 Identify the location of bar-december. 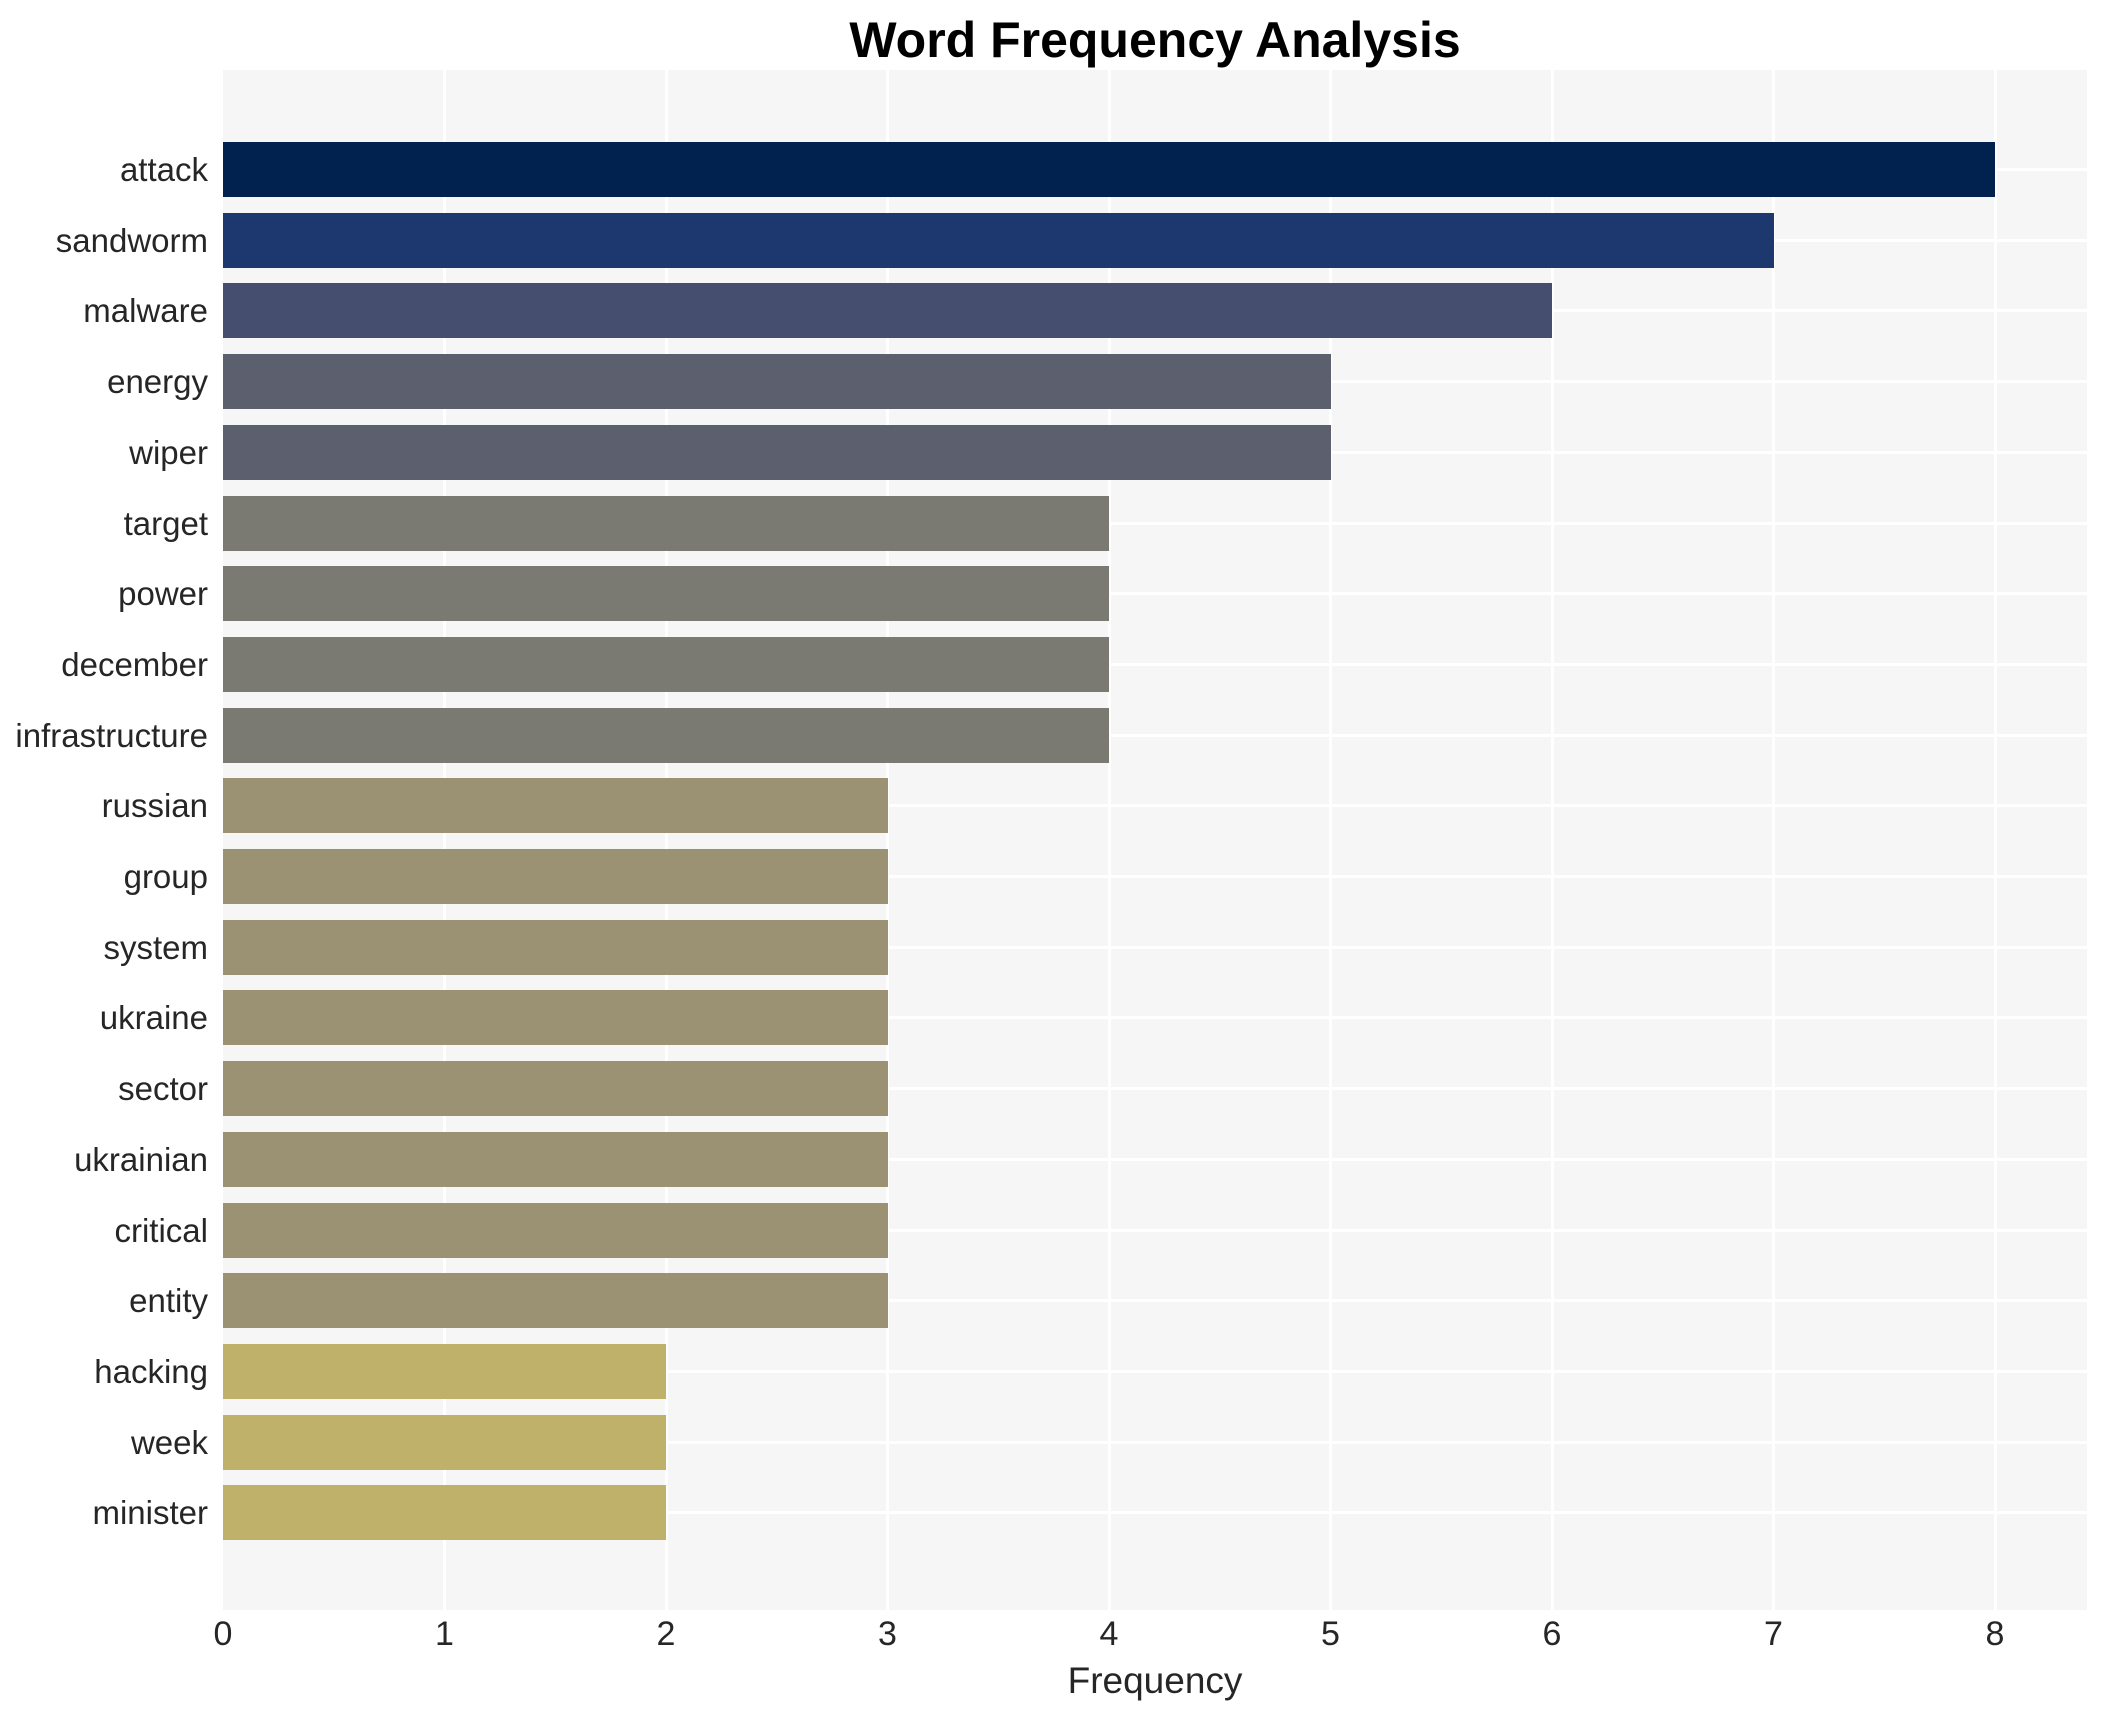
(666, 664).